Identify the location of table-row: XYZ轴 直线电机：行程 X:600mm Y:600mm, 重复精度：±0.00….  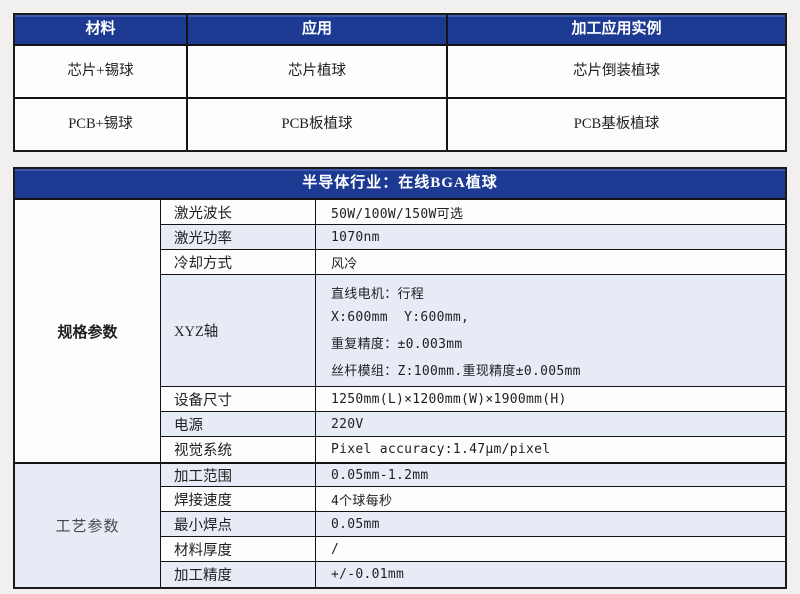
(473, 331).